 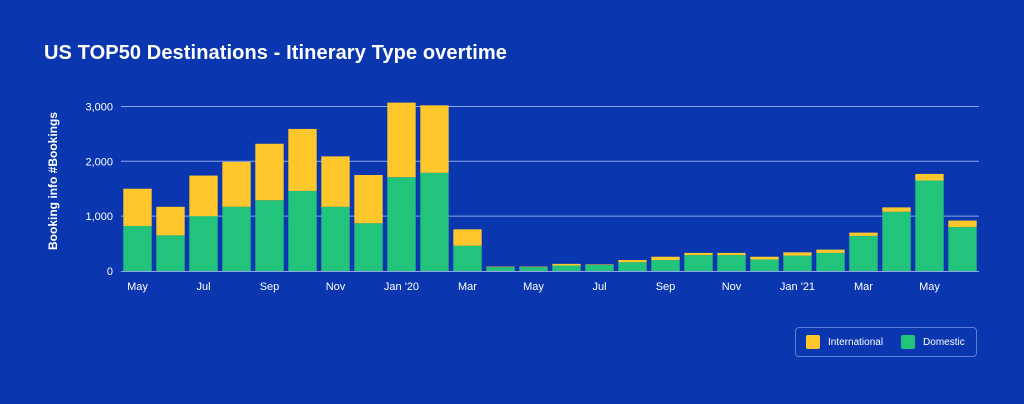 What do you see at coordinates (797, 287) in the screenshot?
I see `x-tick-label: Jan '21` at bounding box center [797, 287].